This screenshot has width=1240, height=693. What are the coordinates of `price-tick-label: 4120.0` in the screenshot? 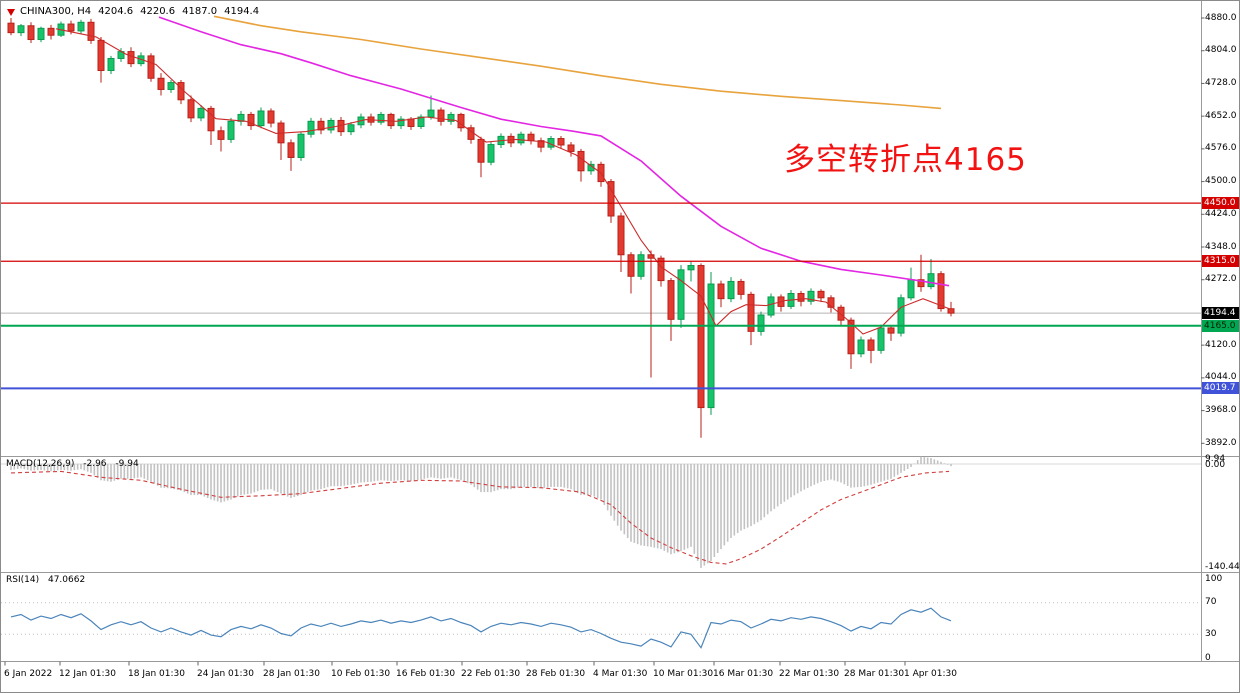 It's located at (1221, 344).